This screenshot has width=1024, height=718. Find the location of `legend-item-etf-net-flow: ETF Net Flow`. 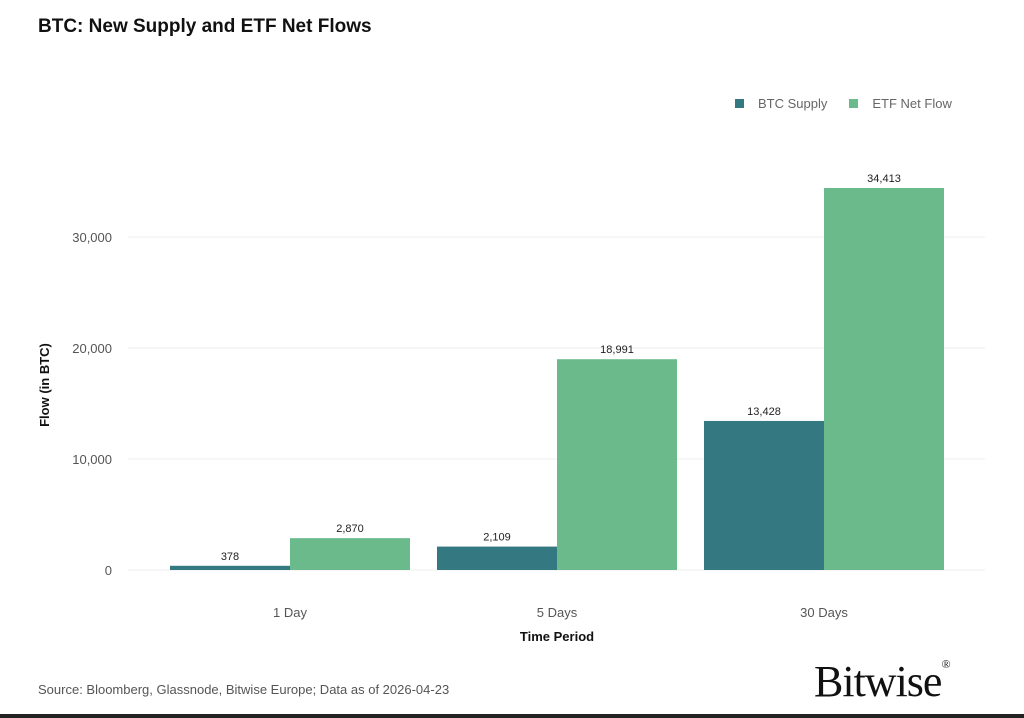

legend-item-etf-net-flow: ETF Net Flow is located at coordinates (900, 103).